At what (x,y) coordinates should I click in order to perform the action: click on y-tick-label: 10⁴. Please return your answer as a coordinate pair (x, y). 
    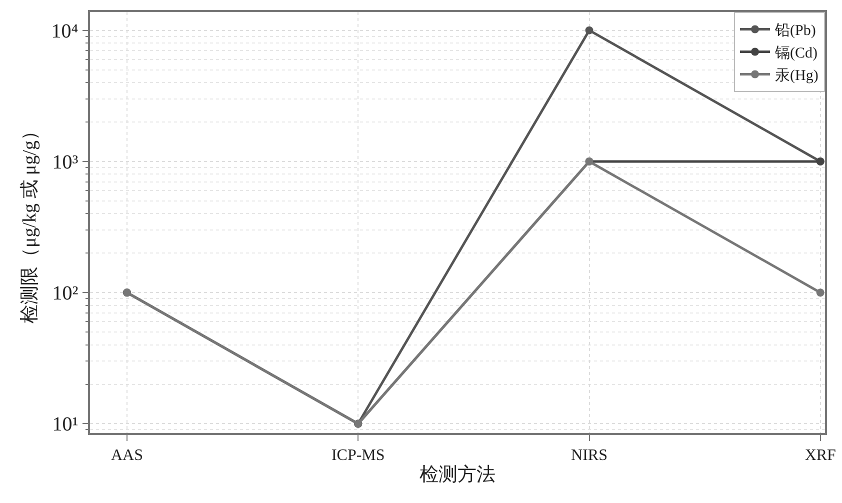
    Looking at the image, I should click on (64, 31).